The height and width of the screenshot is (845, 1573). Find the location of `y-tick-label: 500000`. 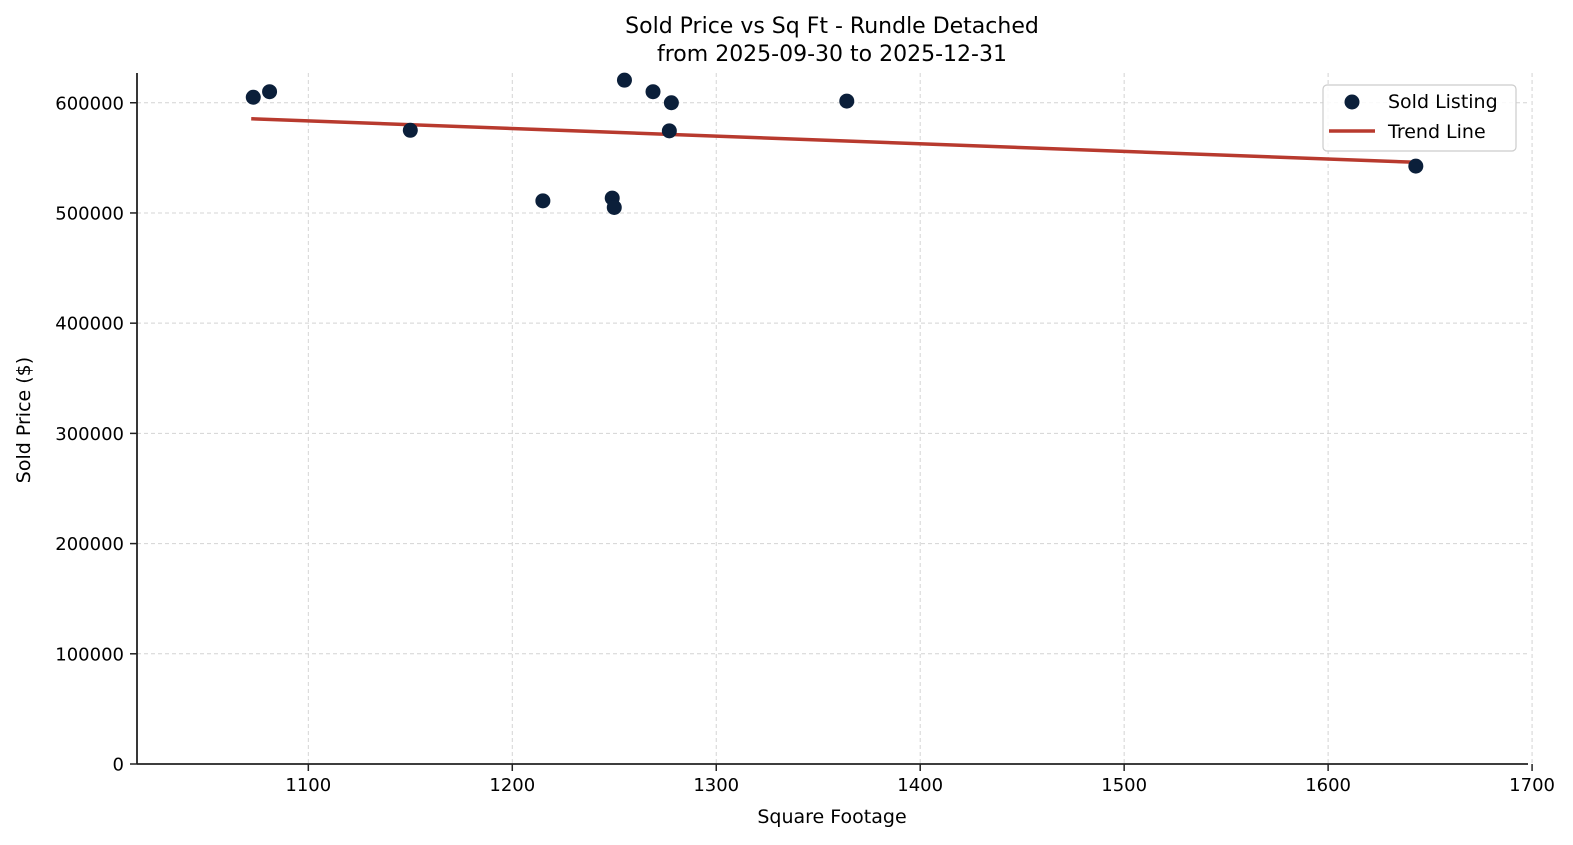

y-tick-label: 500000 is located at coordinates (89, 213).